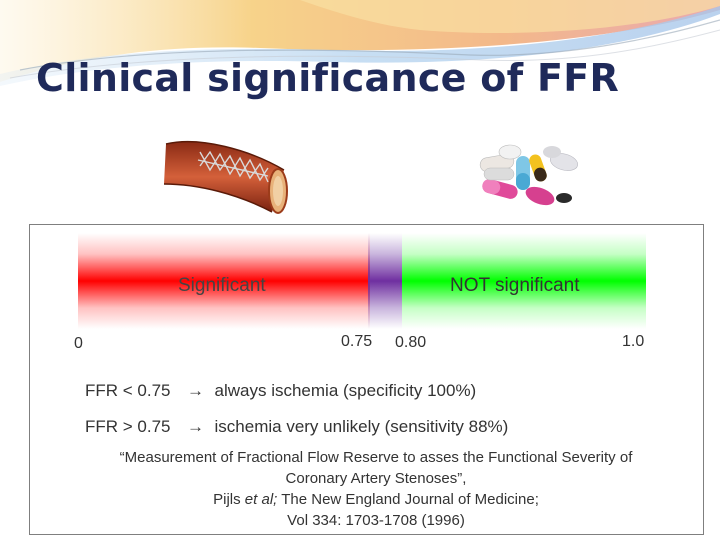 This screenshot has height=540, width=720. What do you see at coordinates (261, 499) in the screenshot?
I see `citation-etal: et al;` at bounding box center [261, 499].